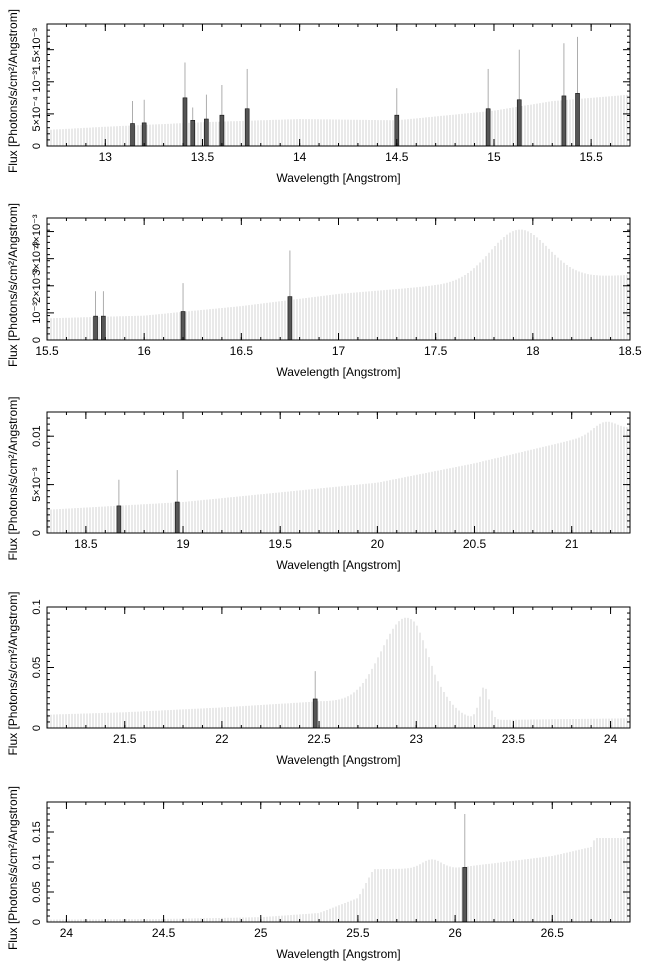 This screenshot has width=653, height=972. I want to click on x-tick-label: 25, so click(261, 933).